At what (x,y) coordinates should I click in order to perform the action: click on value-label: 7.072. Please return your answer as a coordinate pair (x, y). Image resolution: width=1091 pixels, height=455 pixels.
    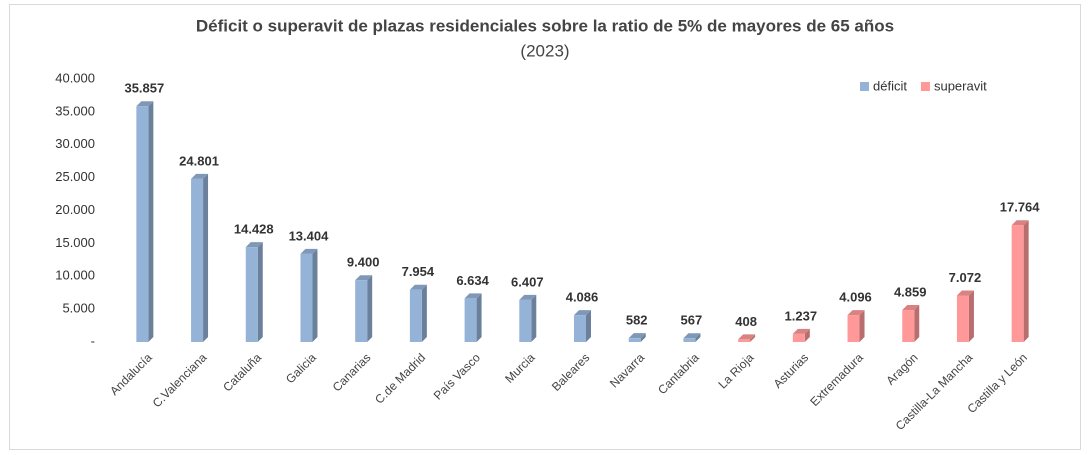
    Looking at the image, I should click on (965, 277).